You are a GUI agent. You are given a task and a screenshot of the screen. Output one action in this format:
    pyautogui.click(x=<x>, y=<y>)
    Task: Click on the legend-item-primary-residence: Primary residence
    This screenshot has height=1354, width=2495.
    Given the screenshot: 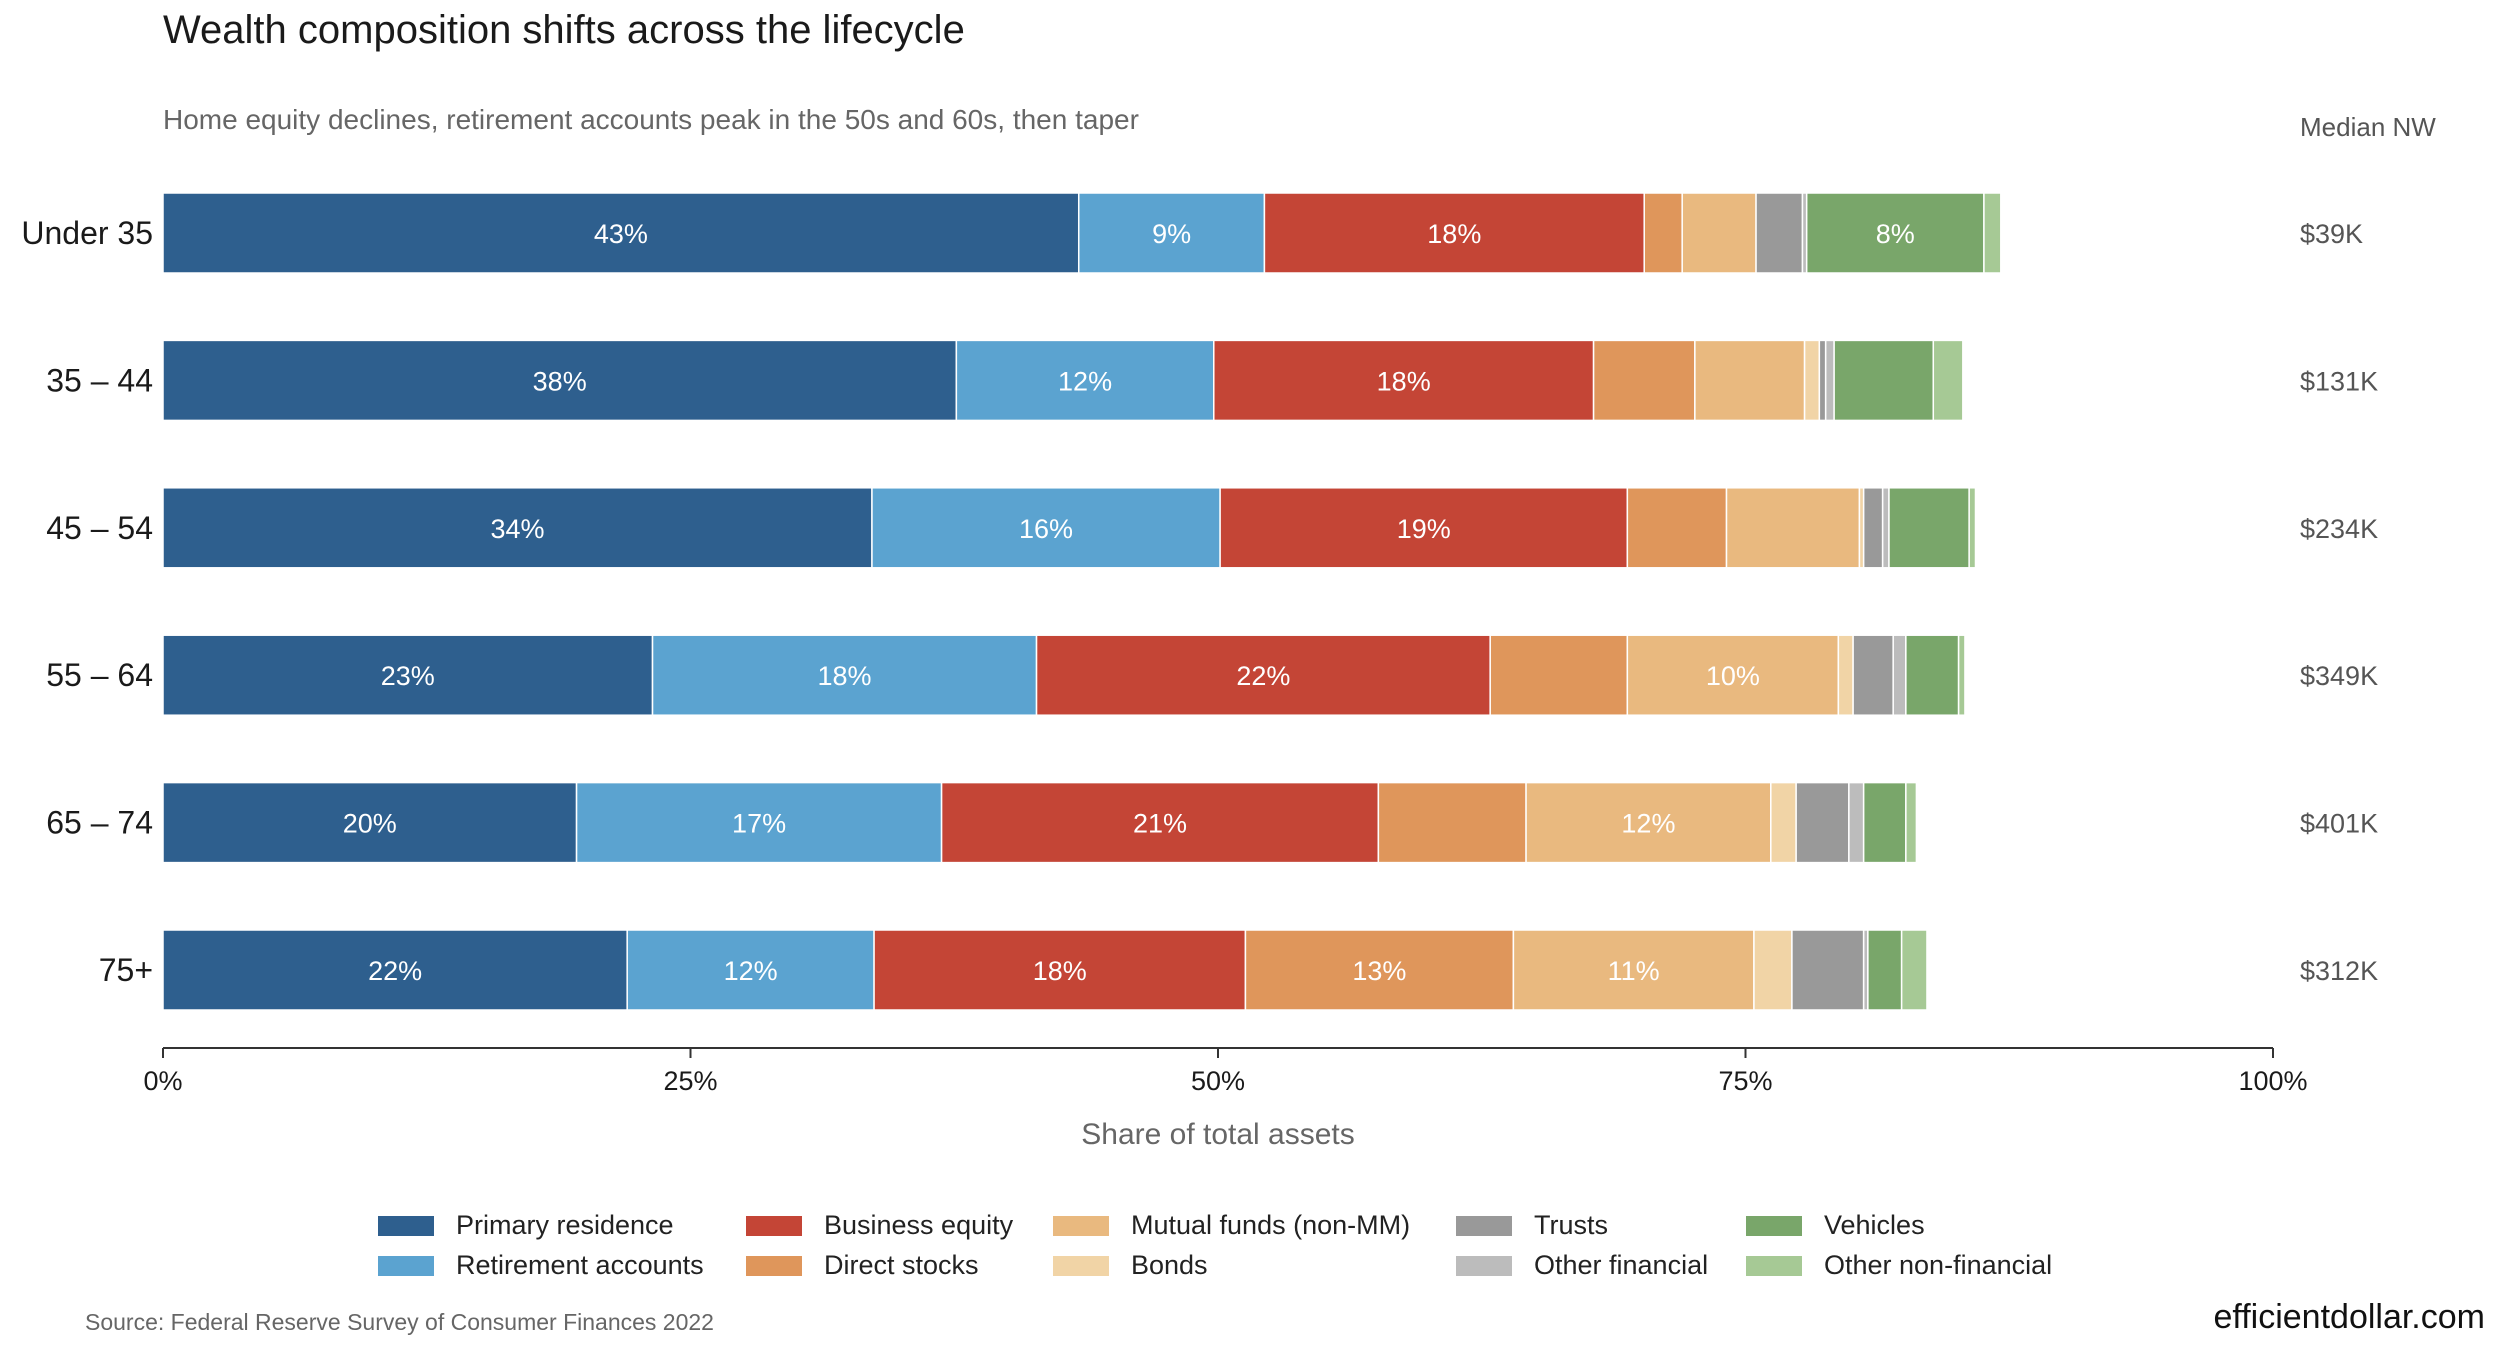 What is the action you would take?
    pyautogui.click(x=526, y=1225)
    